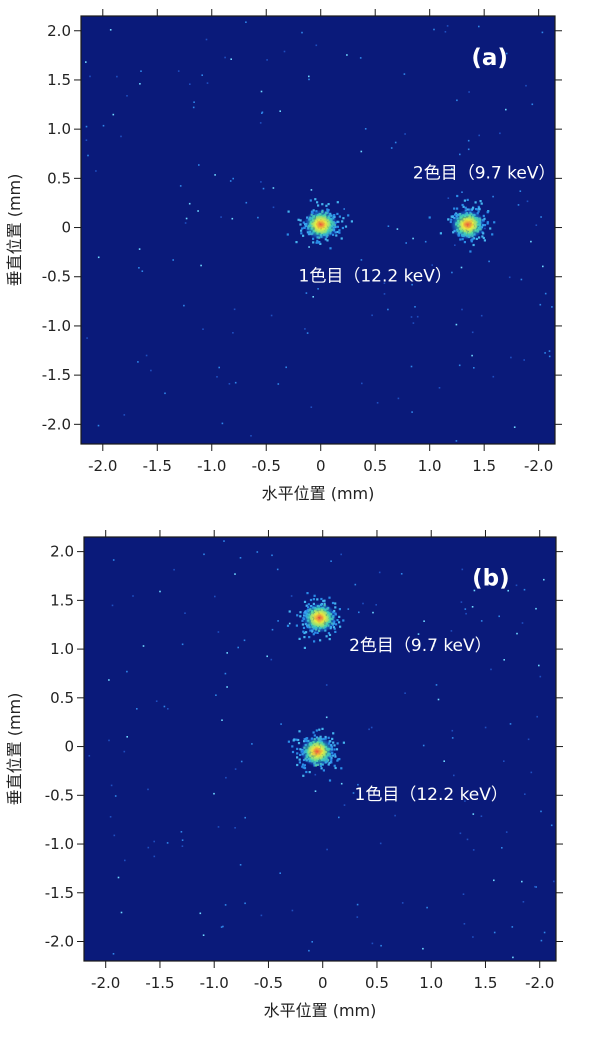 Image resolution: width=600 pixels, height=1038 pixels. Describe the element at coordinates (268, 983) in the screenshot. I see `x-tick-label: -0.5` at that location.